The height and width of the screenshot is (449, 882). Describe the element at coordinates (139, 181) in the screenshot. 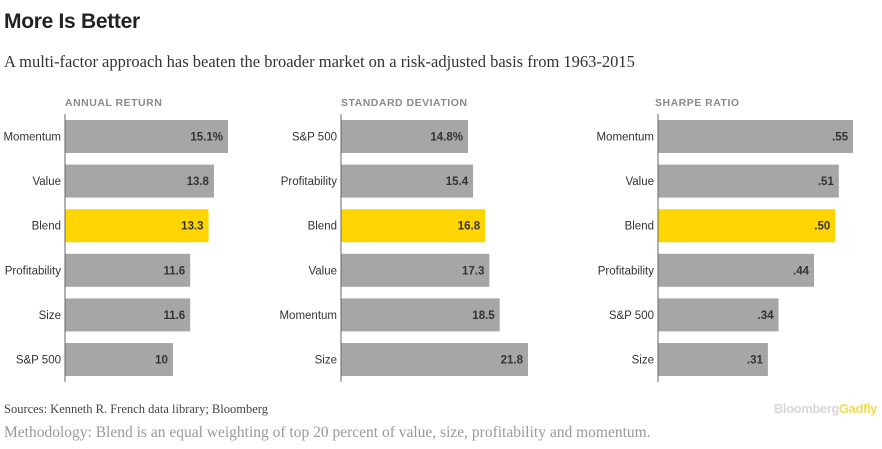

I see `bar-annual-return-value` at that location.